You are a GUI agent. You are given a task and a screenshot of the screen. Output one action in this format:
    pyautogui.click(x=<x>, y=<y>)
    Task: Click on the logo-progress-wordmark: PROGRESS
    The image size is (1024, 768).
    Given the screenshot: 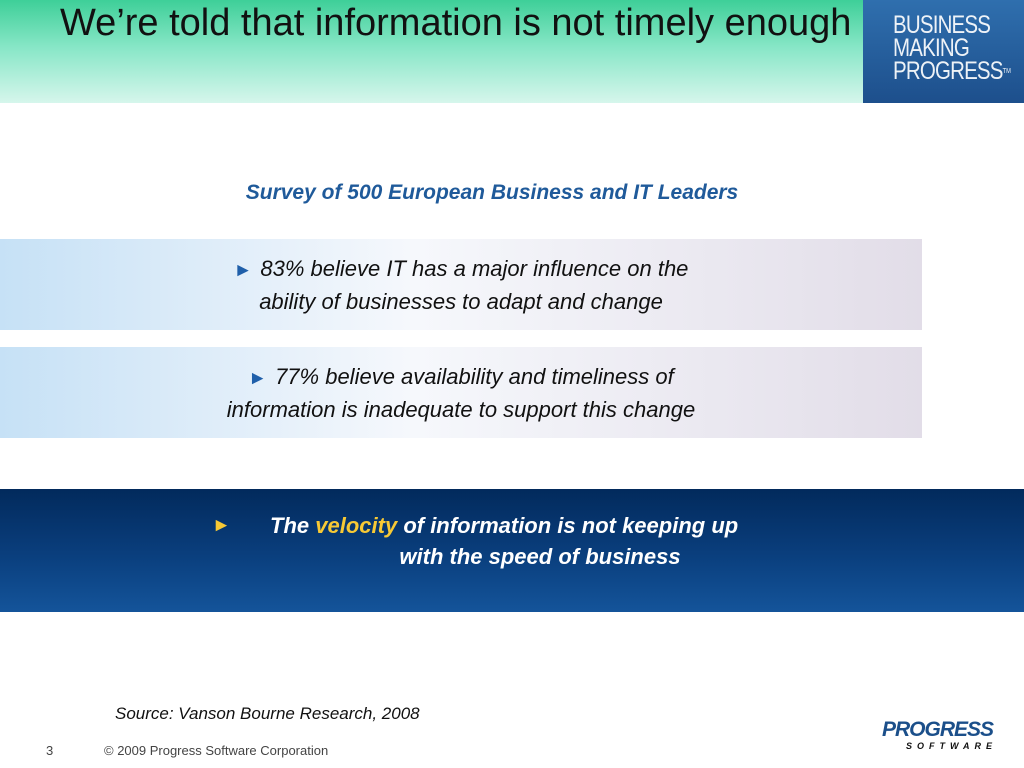 What is the action you would take?
    pyautogui.click(x=938, y=729)
    